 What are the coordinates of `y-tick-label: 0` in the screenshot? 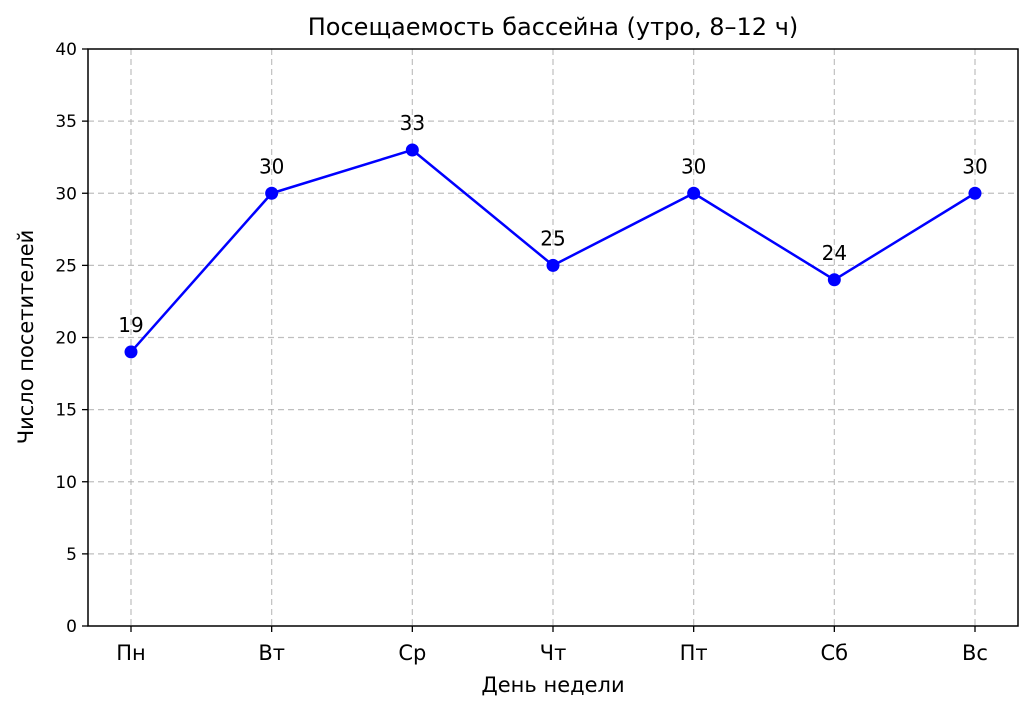 It's located at (71, 627).